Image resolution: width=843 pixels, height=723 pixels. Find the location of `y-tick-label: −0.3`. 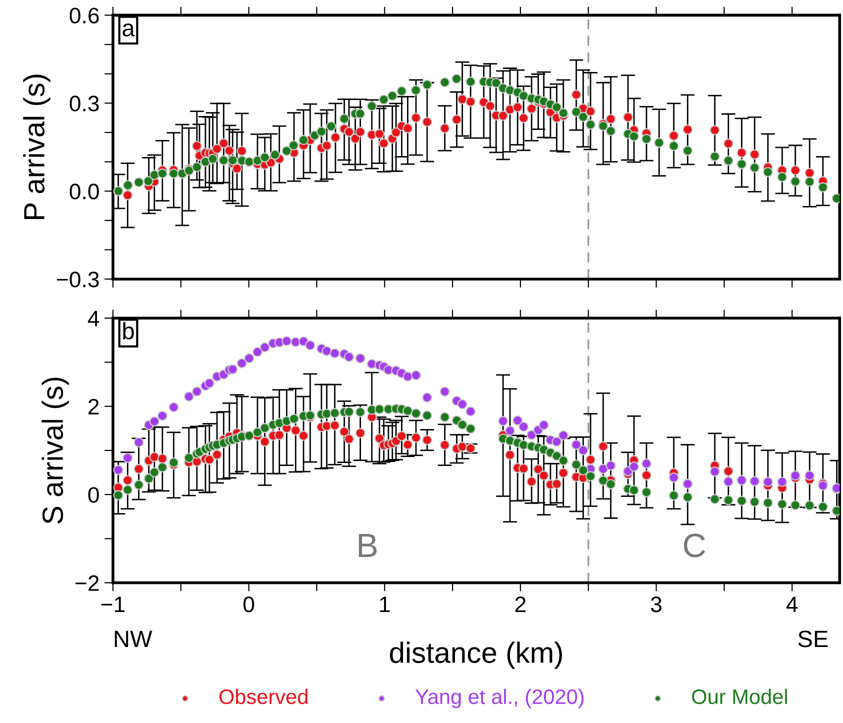

y-tick-label: −0.3 is located at coordinates (77, 280).